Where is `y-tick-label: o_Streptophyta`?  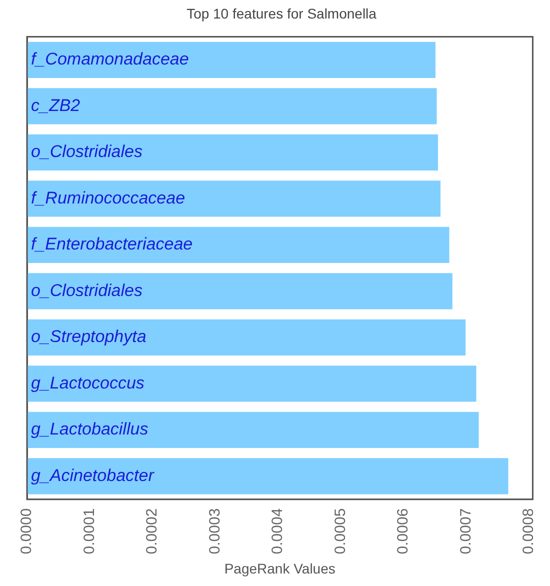
y-tick-label: o_Streptophyta is located at coordinates (88, 336).